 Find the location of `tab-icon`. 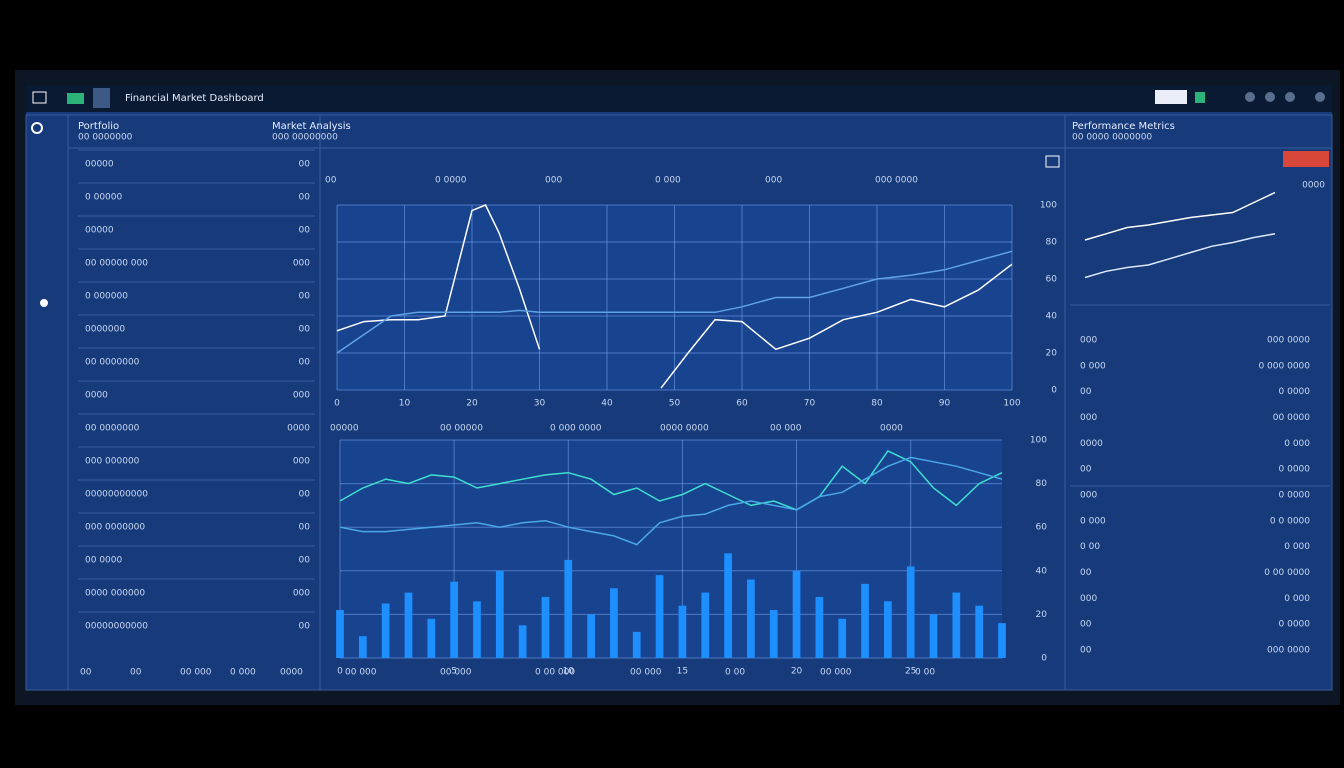

tab-icon is located at coordinates (101, 98).